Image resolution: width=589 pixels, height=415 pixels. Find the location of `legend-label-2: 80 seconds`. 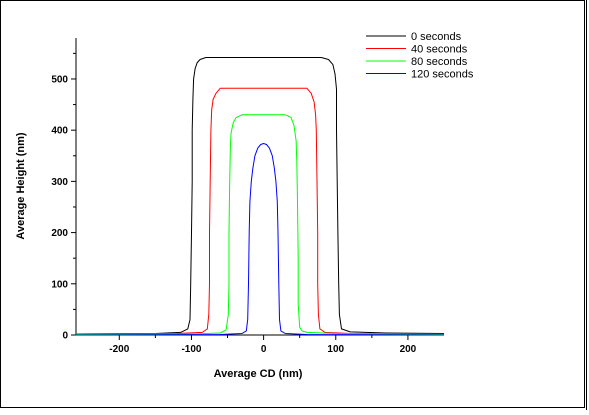

legend-label-2: 80 seconds is located at coordinates (439, 62).